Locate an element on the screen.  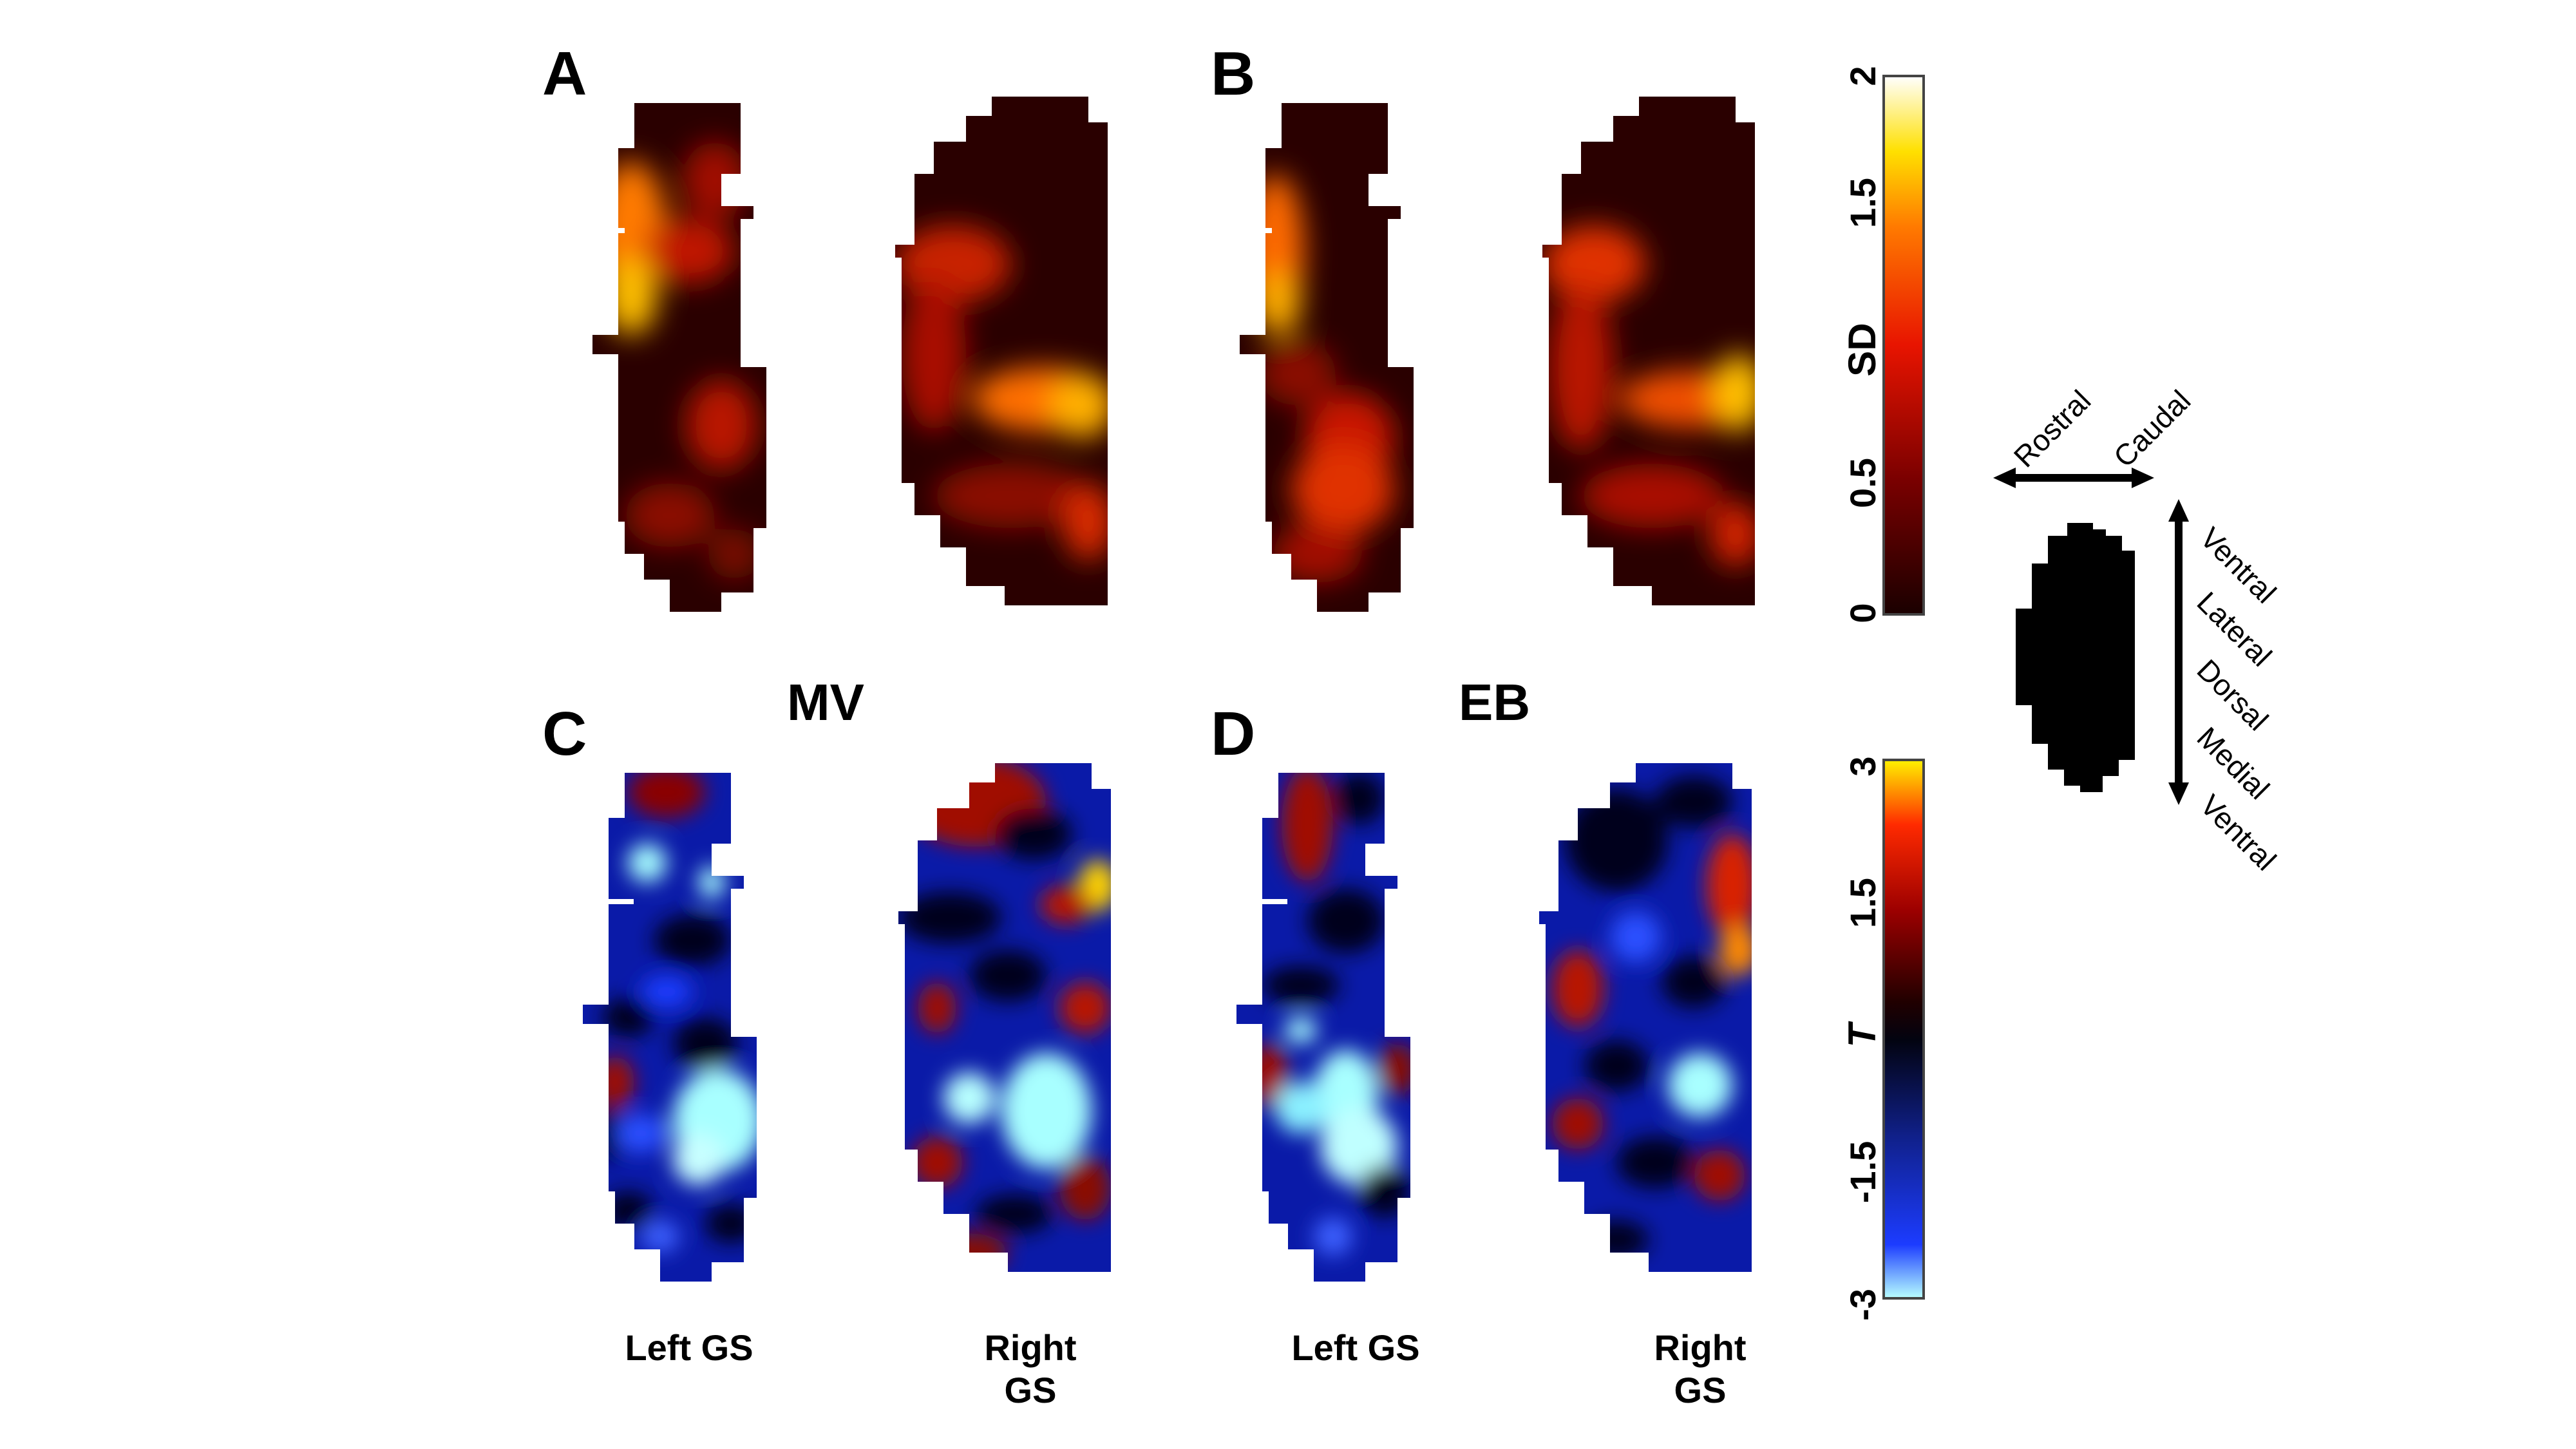
panel-c-reference-mark is located at coordinates (619, 902).